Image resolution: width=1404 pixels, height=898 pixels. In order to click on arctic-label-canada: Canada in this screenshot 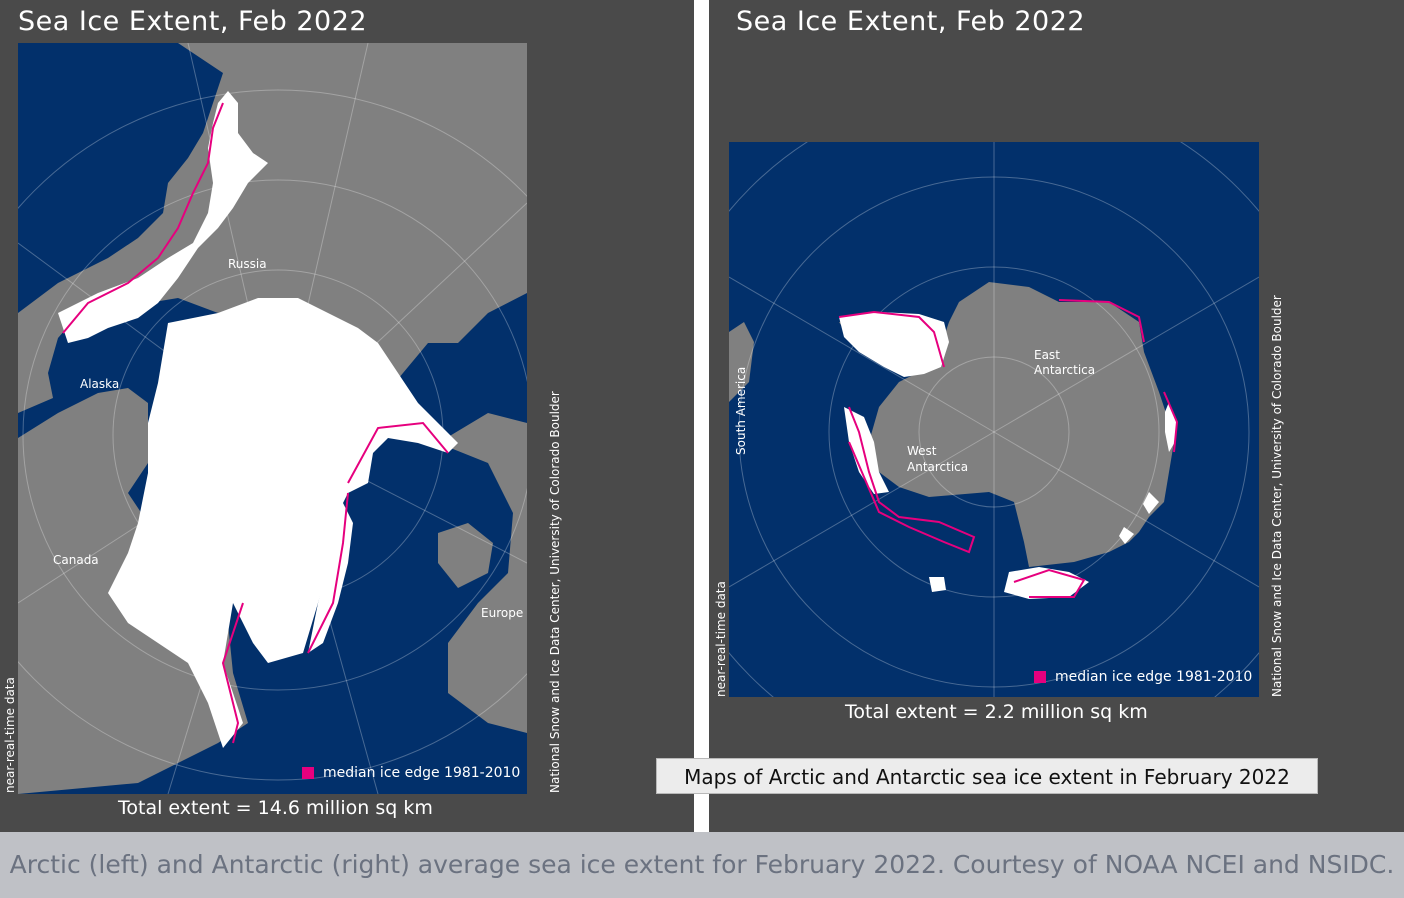, I will do `click(76, 560)`.